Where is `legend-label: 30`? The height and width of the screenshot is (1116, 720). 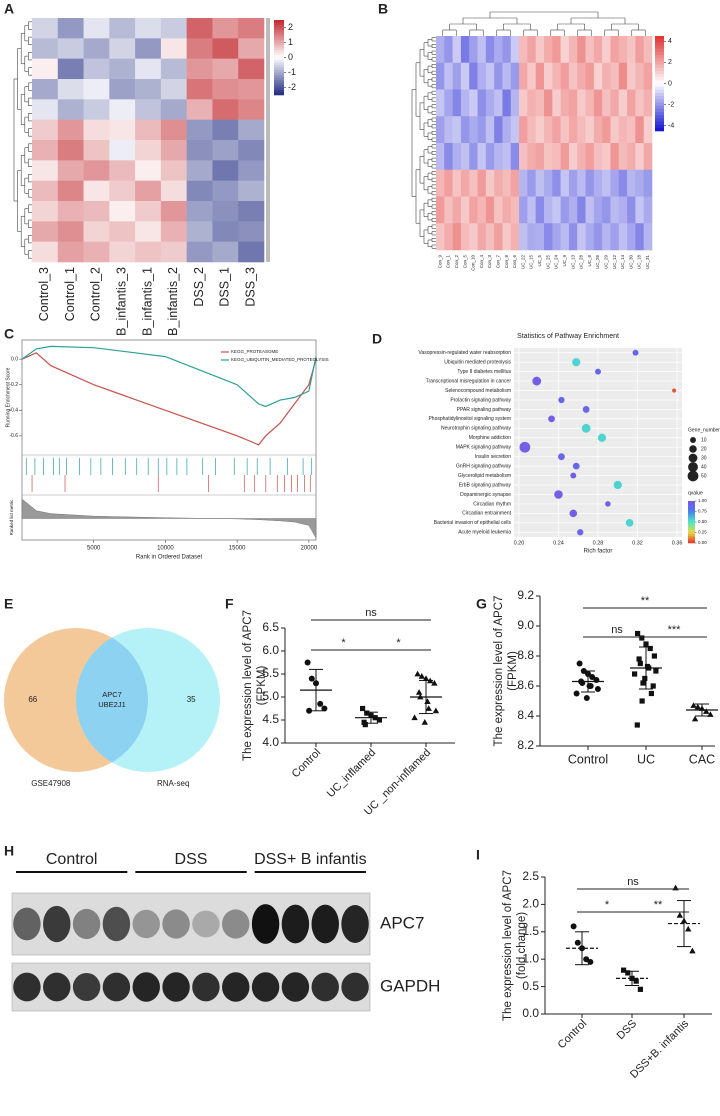 legend-label: 30 is located at coordinates (704, 458).